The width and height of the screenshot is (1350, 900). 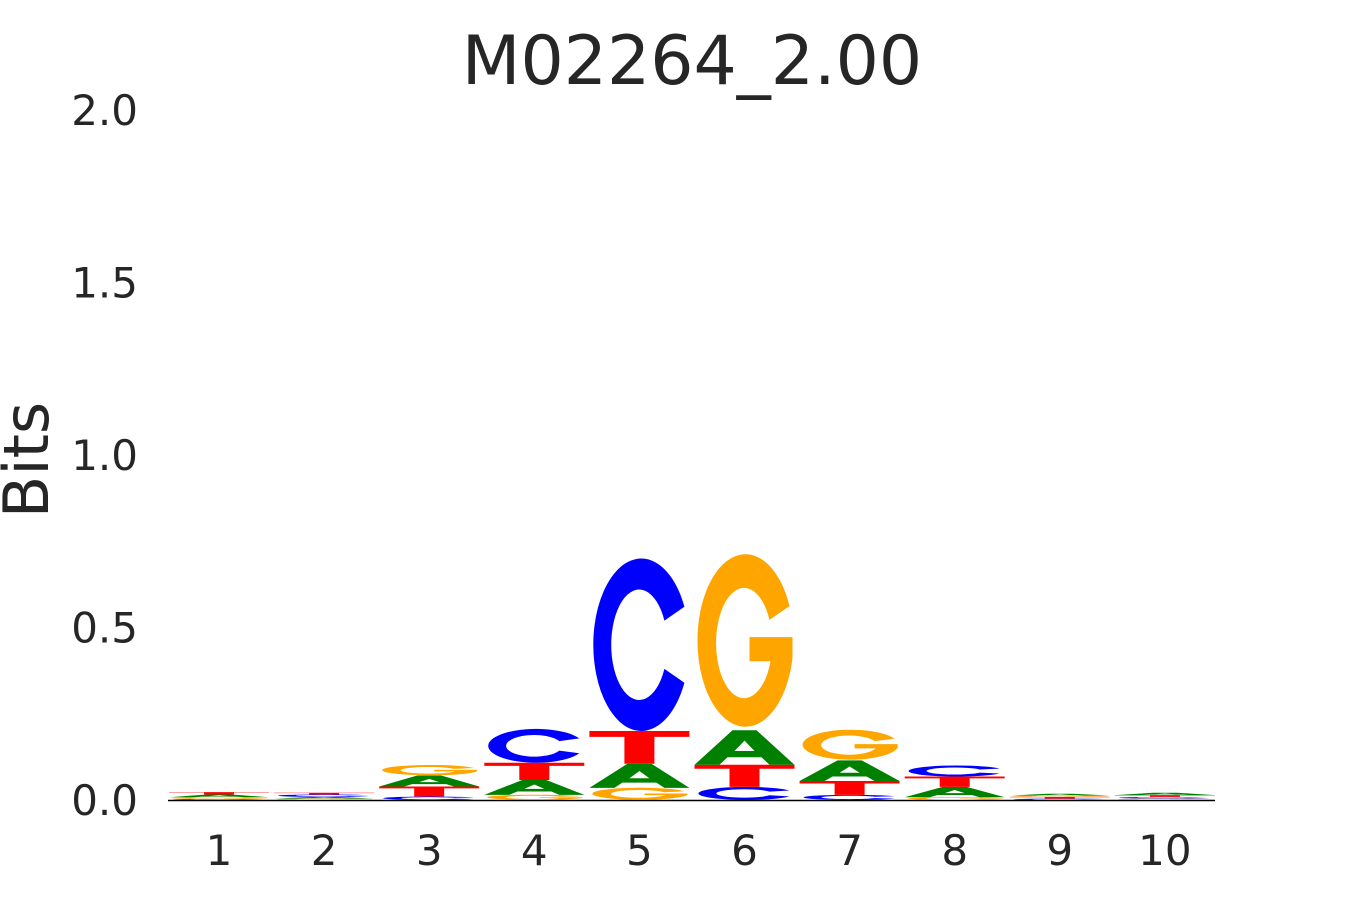 What do you see at coordinates (31, 460) in the screenshot?
I see `y-axis-label: Bits` at bounding box center [31, 460].